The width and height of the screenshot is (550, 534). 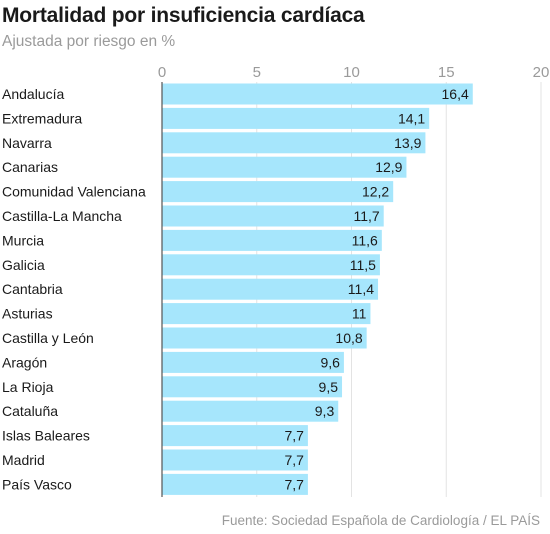 What do you see at coordinates (46, 436) in the screenshot?
I see `category-label: Islas Baleares` at bounding box center [46, 436].